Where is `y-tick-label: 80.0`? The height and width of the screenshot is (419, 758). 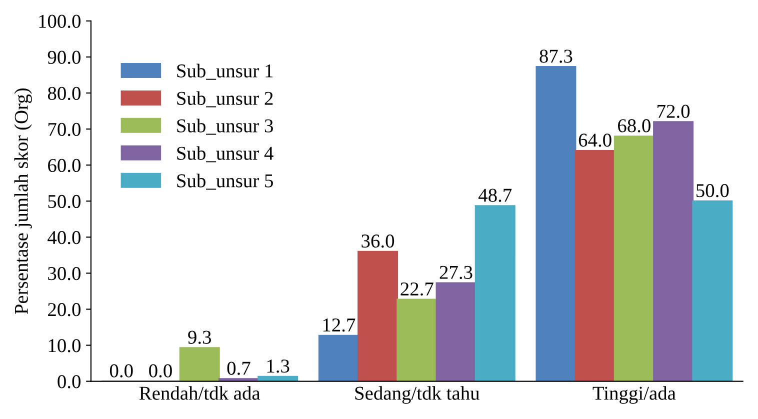
y-tick-label: 80.0 is located at coordinates (64, 93).